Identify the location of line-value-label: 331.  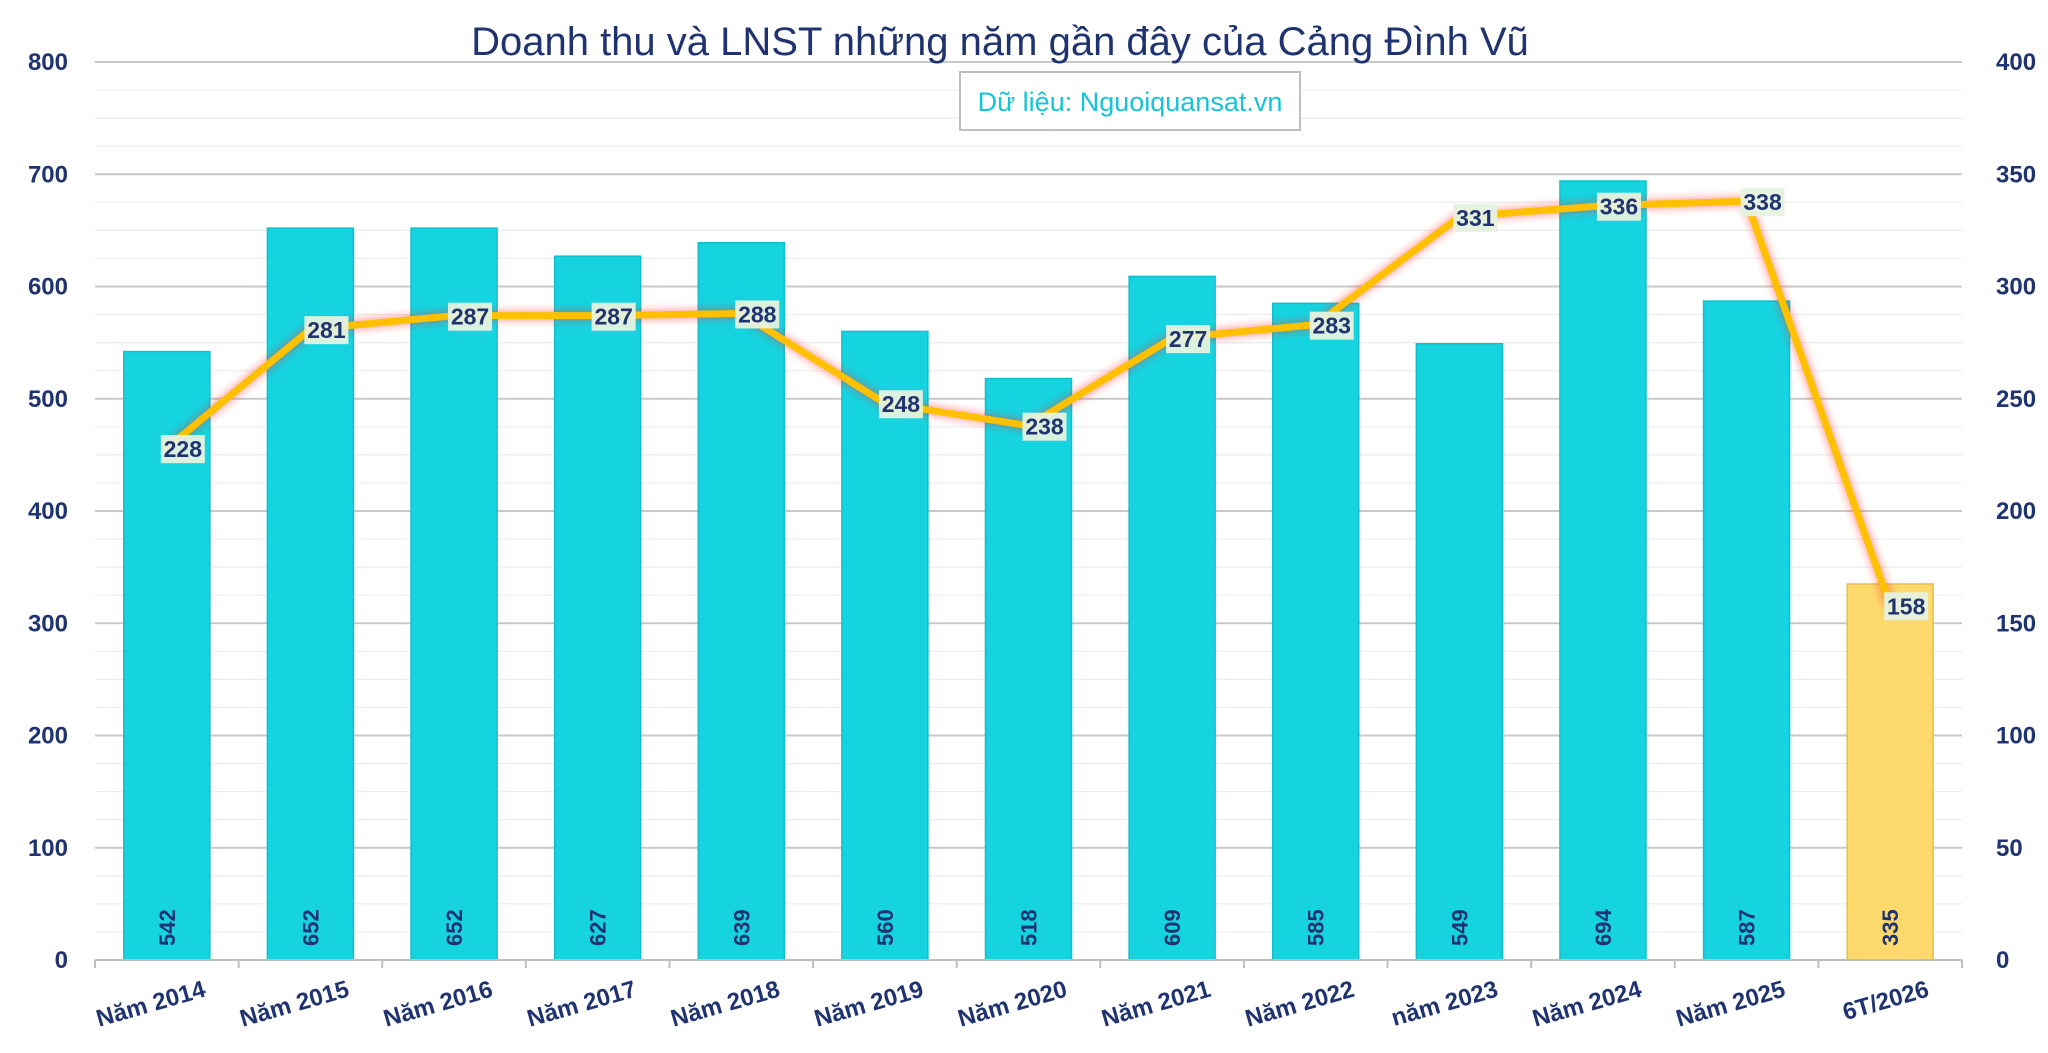
(1475, 218).